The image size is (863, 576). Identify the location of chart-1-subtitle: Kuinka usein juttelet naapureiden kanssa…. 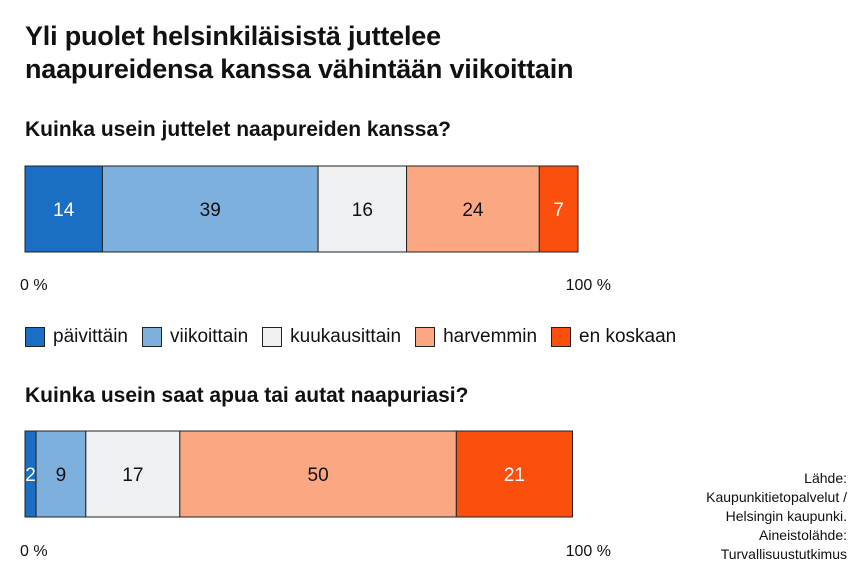
(238, 129).